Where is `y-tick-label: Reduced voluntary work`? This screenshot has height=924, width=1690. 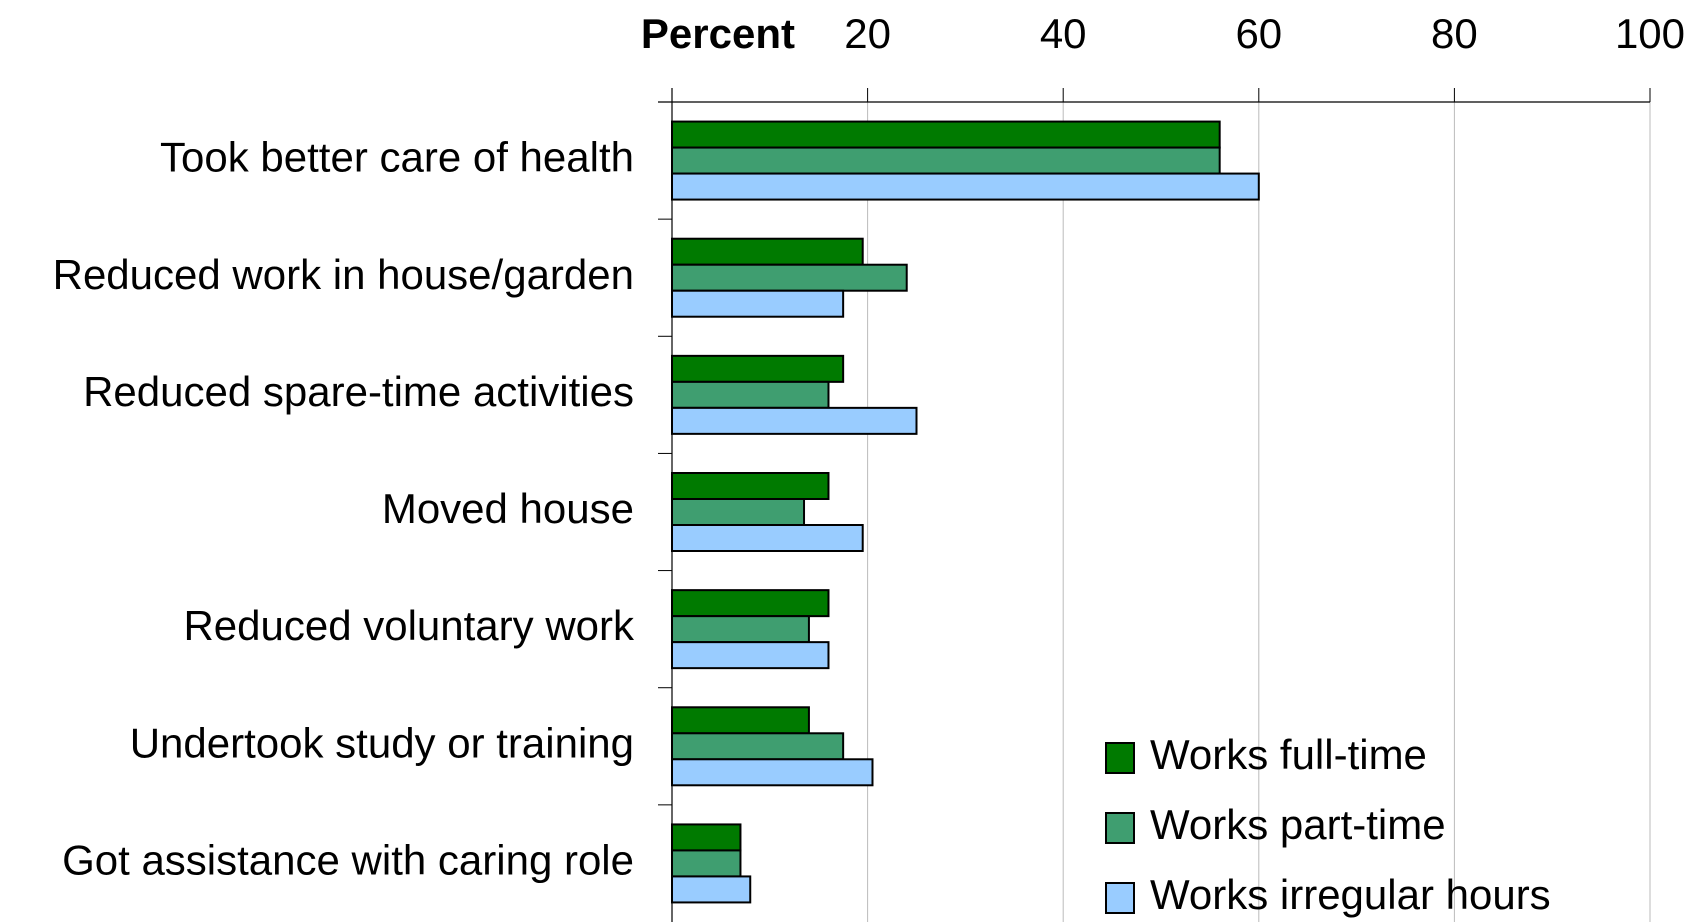
y-tick-label: Reduced voluntary work is located at coordinates (409, 625).